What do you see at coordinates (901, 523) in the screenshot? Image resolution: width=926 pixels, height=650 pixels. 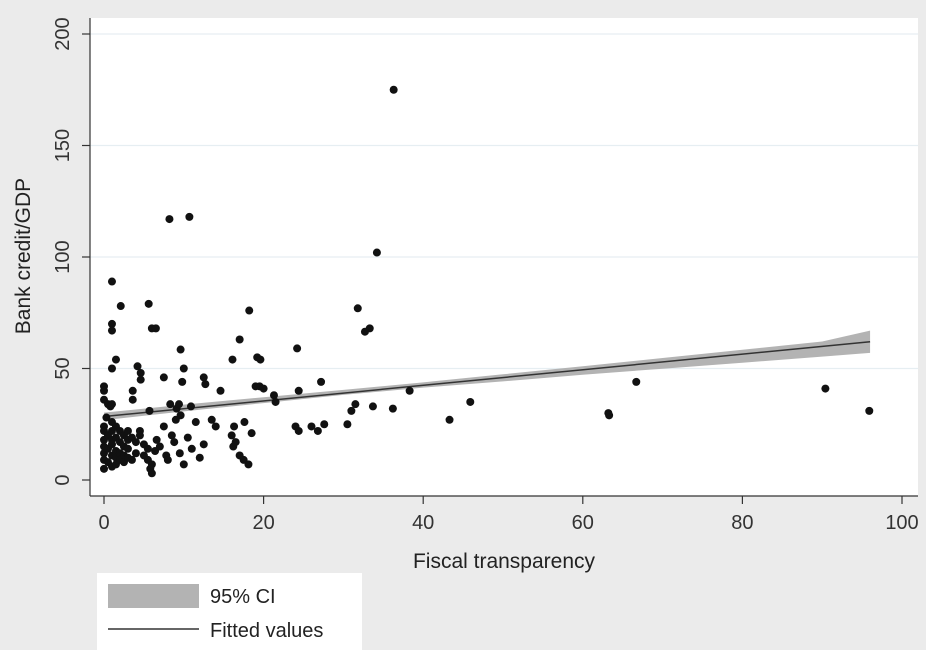 I see `x-tick-label-5: 100` at bounding box center [901, 523].